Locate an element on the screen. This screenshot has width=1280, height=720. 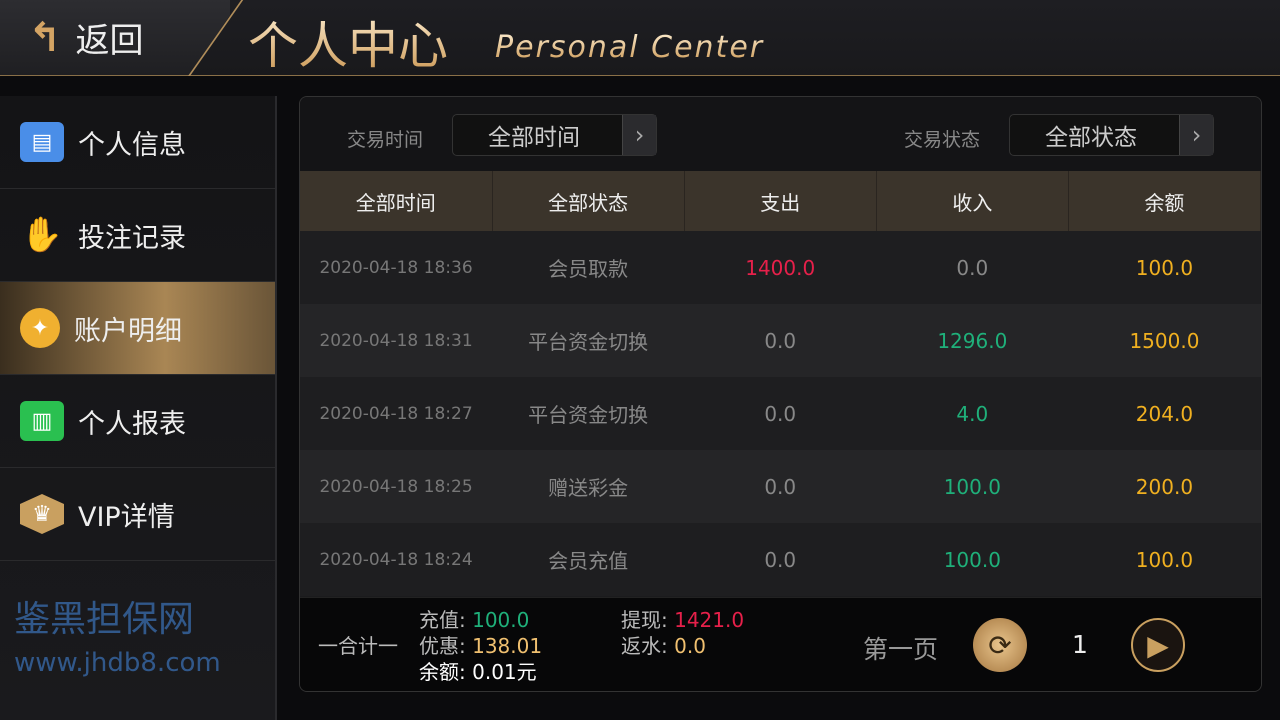
header: ↰ 返回 个人中心 Personal Center is located at coordinates (640, 38).